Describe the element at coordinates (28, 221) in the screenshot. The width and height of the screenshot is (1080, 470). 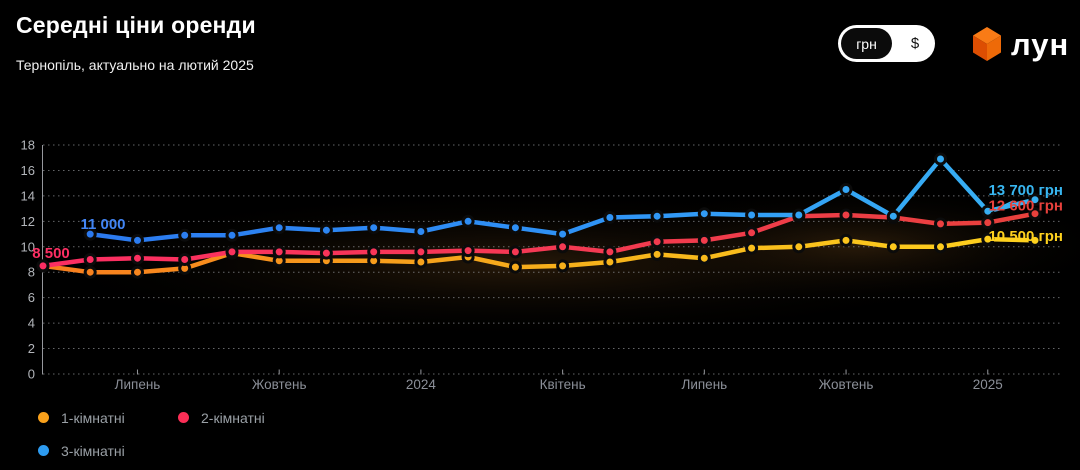
I see `y-axis-tick-label: 12` at that location.